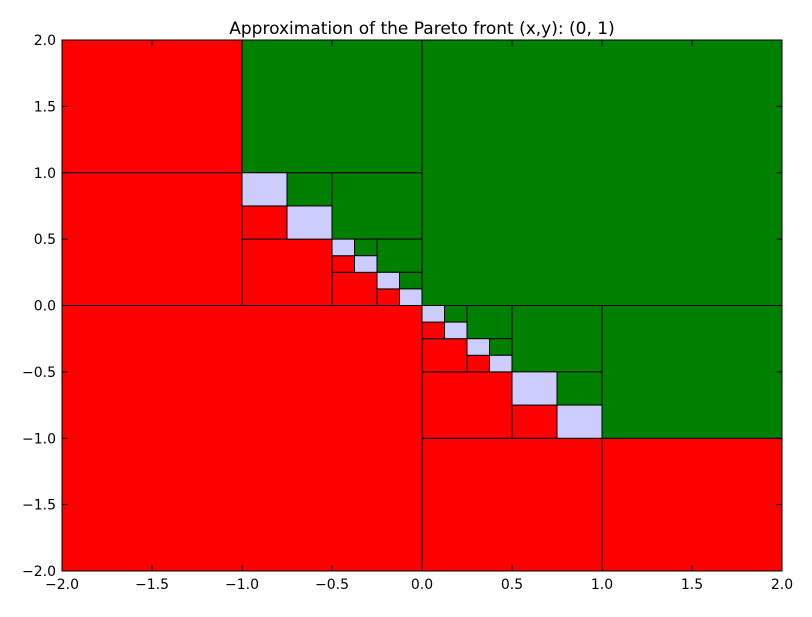  Describe the element at coordinates (512, 585) in the screenshot. I see `x-tick-label-5: 0.5` at that location.